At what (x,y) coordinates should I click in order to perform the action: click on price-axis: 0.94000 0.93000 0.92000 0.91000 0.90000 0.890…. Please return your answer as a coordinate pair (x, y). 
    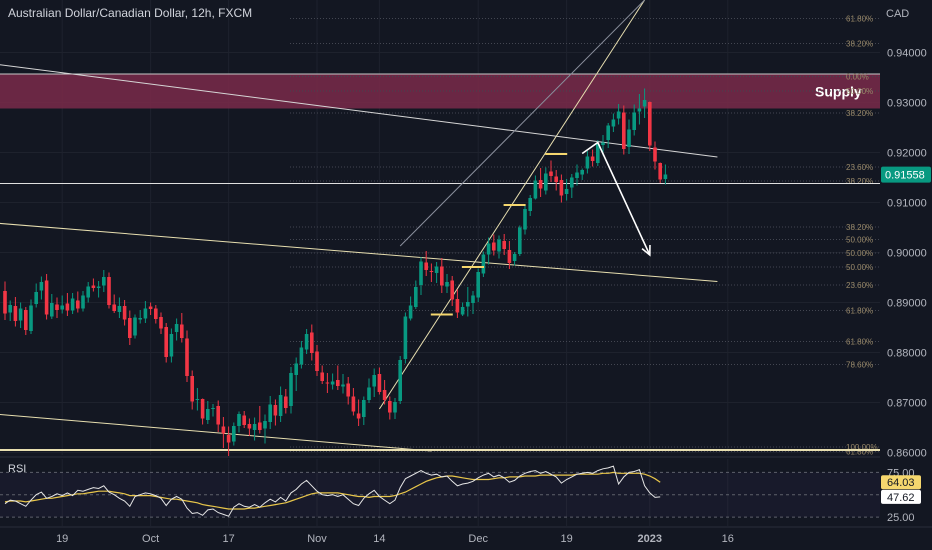
    Looking at the image, I should click on (906, 286).